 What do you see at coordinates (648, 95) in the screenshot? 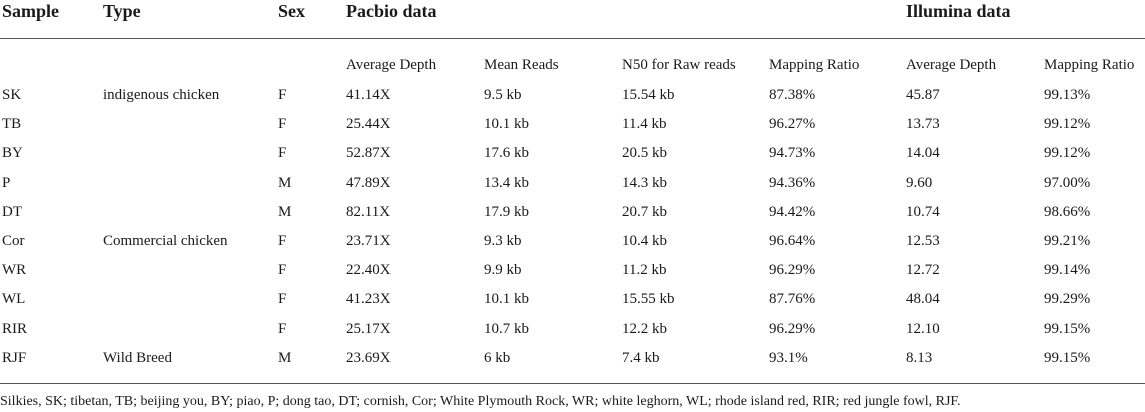
I see `table-cell: 15.54 kb` at bounding box center [648, 95].